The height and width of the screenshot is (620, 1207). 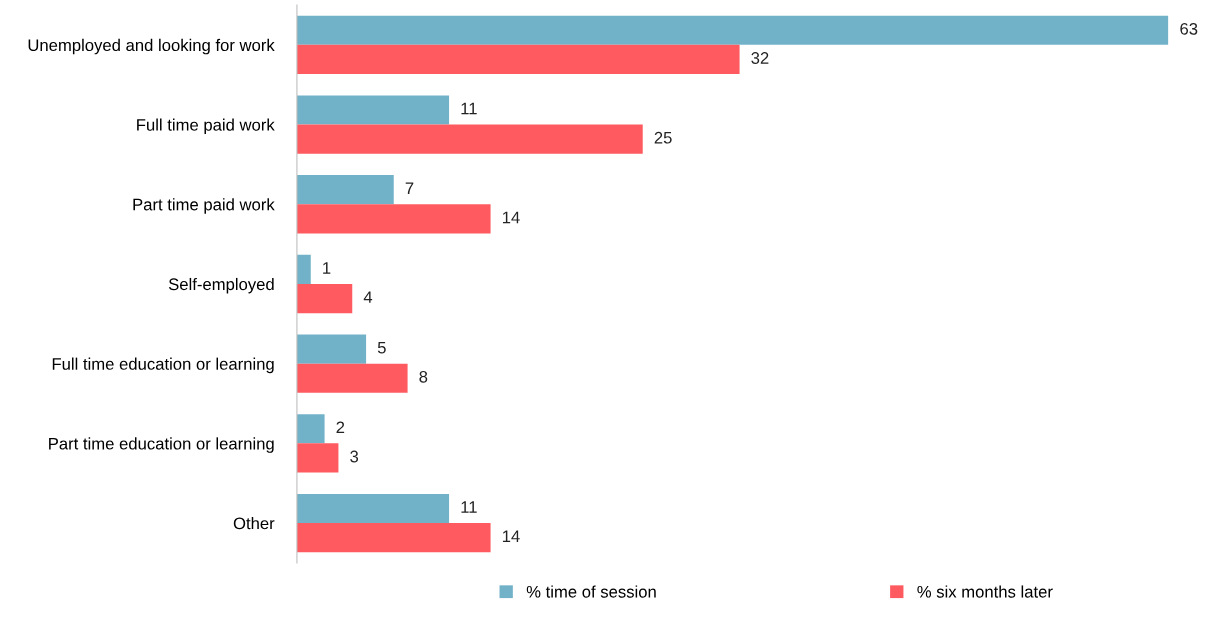 What do you see at coordinates (409, 188) in the screenshot?
I see `data-label: 7` at bounding box center [409, 188].